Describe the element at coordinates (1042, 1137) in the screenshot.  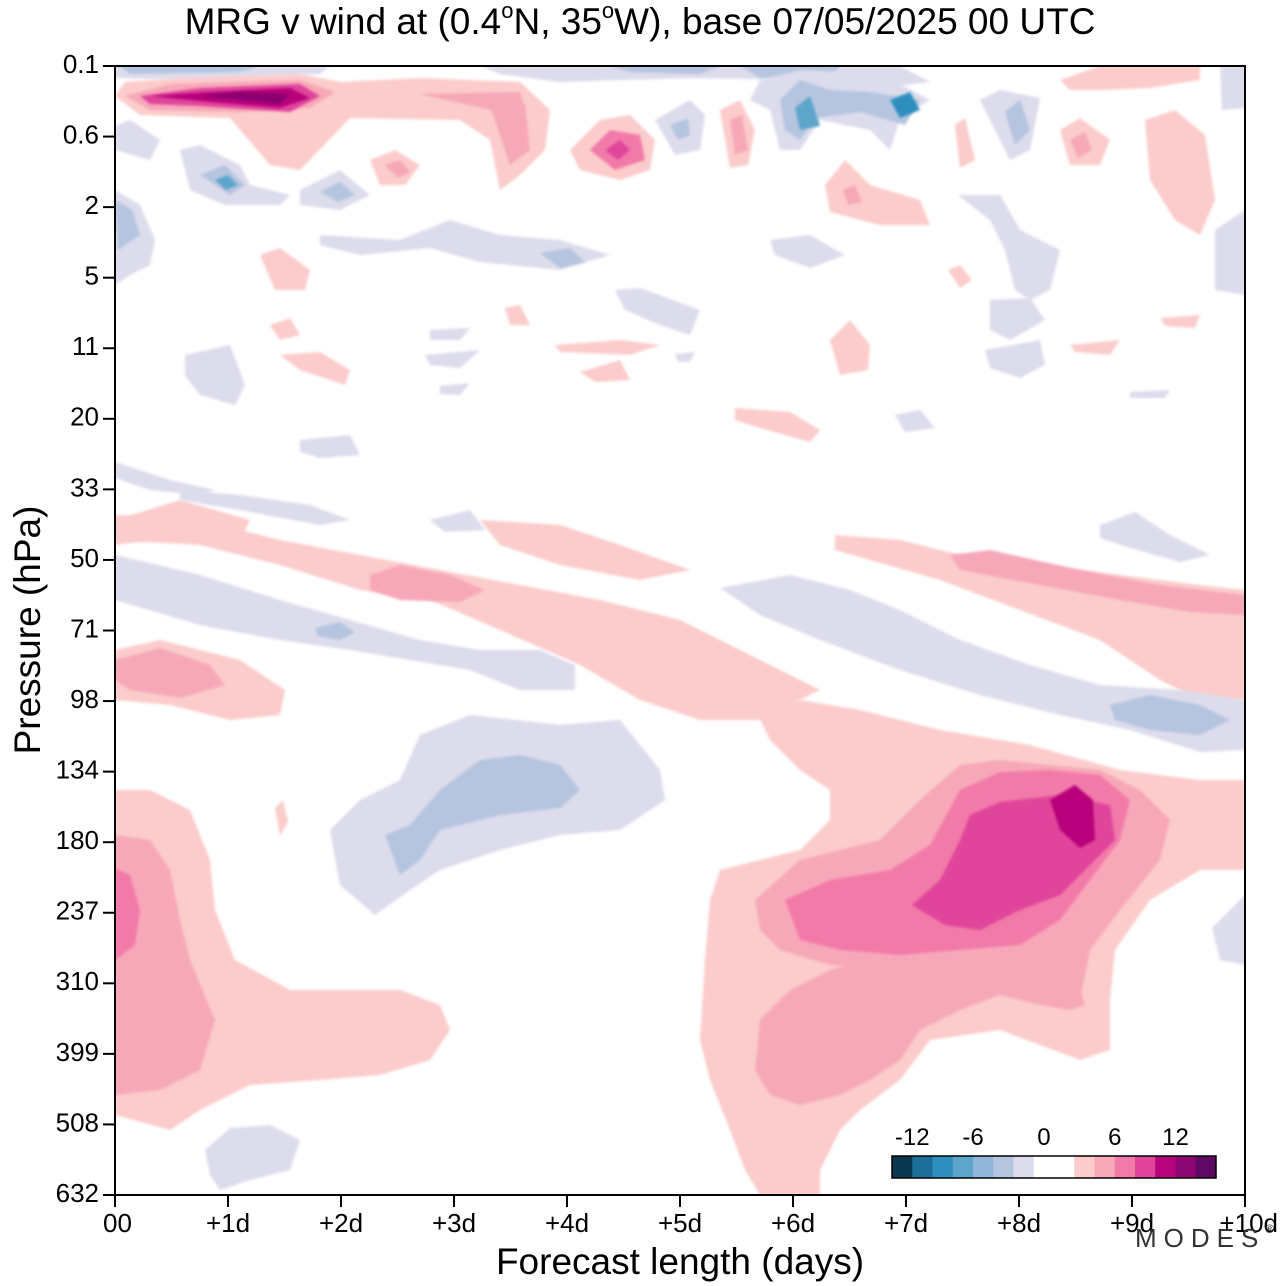
I see `colorbar-ticks: -12 -6 0 6 12` at that location.